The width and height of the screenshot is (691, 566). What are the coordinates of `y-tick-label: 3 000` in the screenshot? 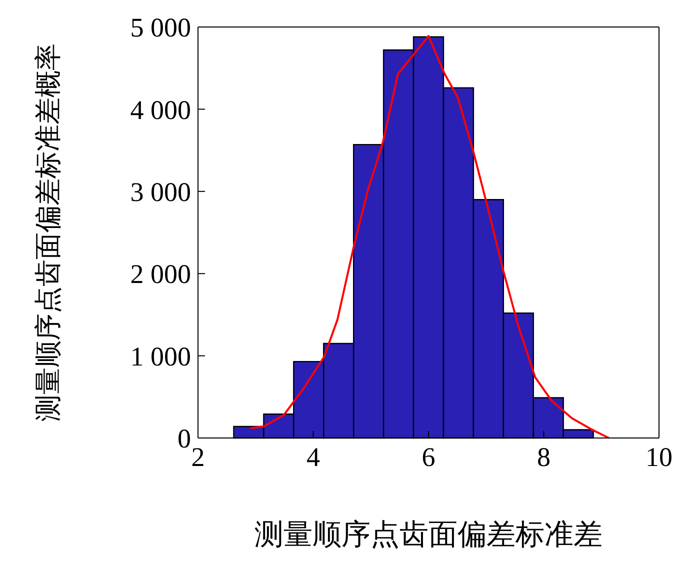 It's located at (160, 191).